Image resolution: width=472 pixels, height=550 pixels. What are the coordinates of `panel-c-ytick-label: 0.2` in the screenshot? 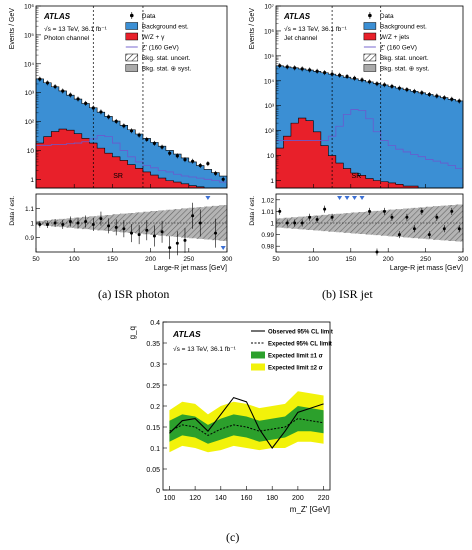 It's located at (155, 407).